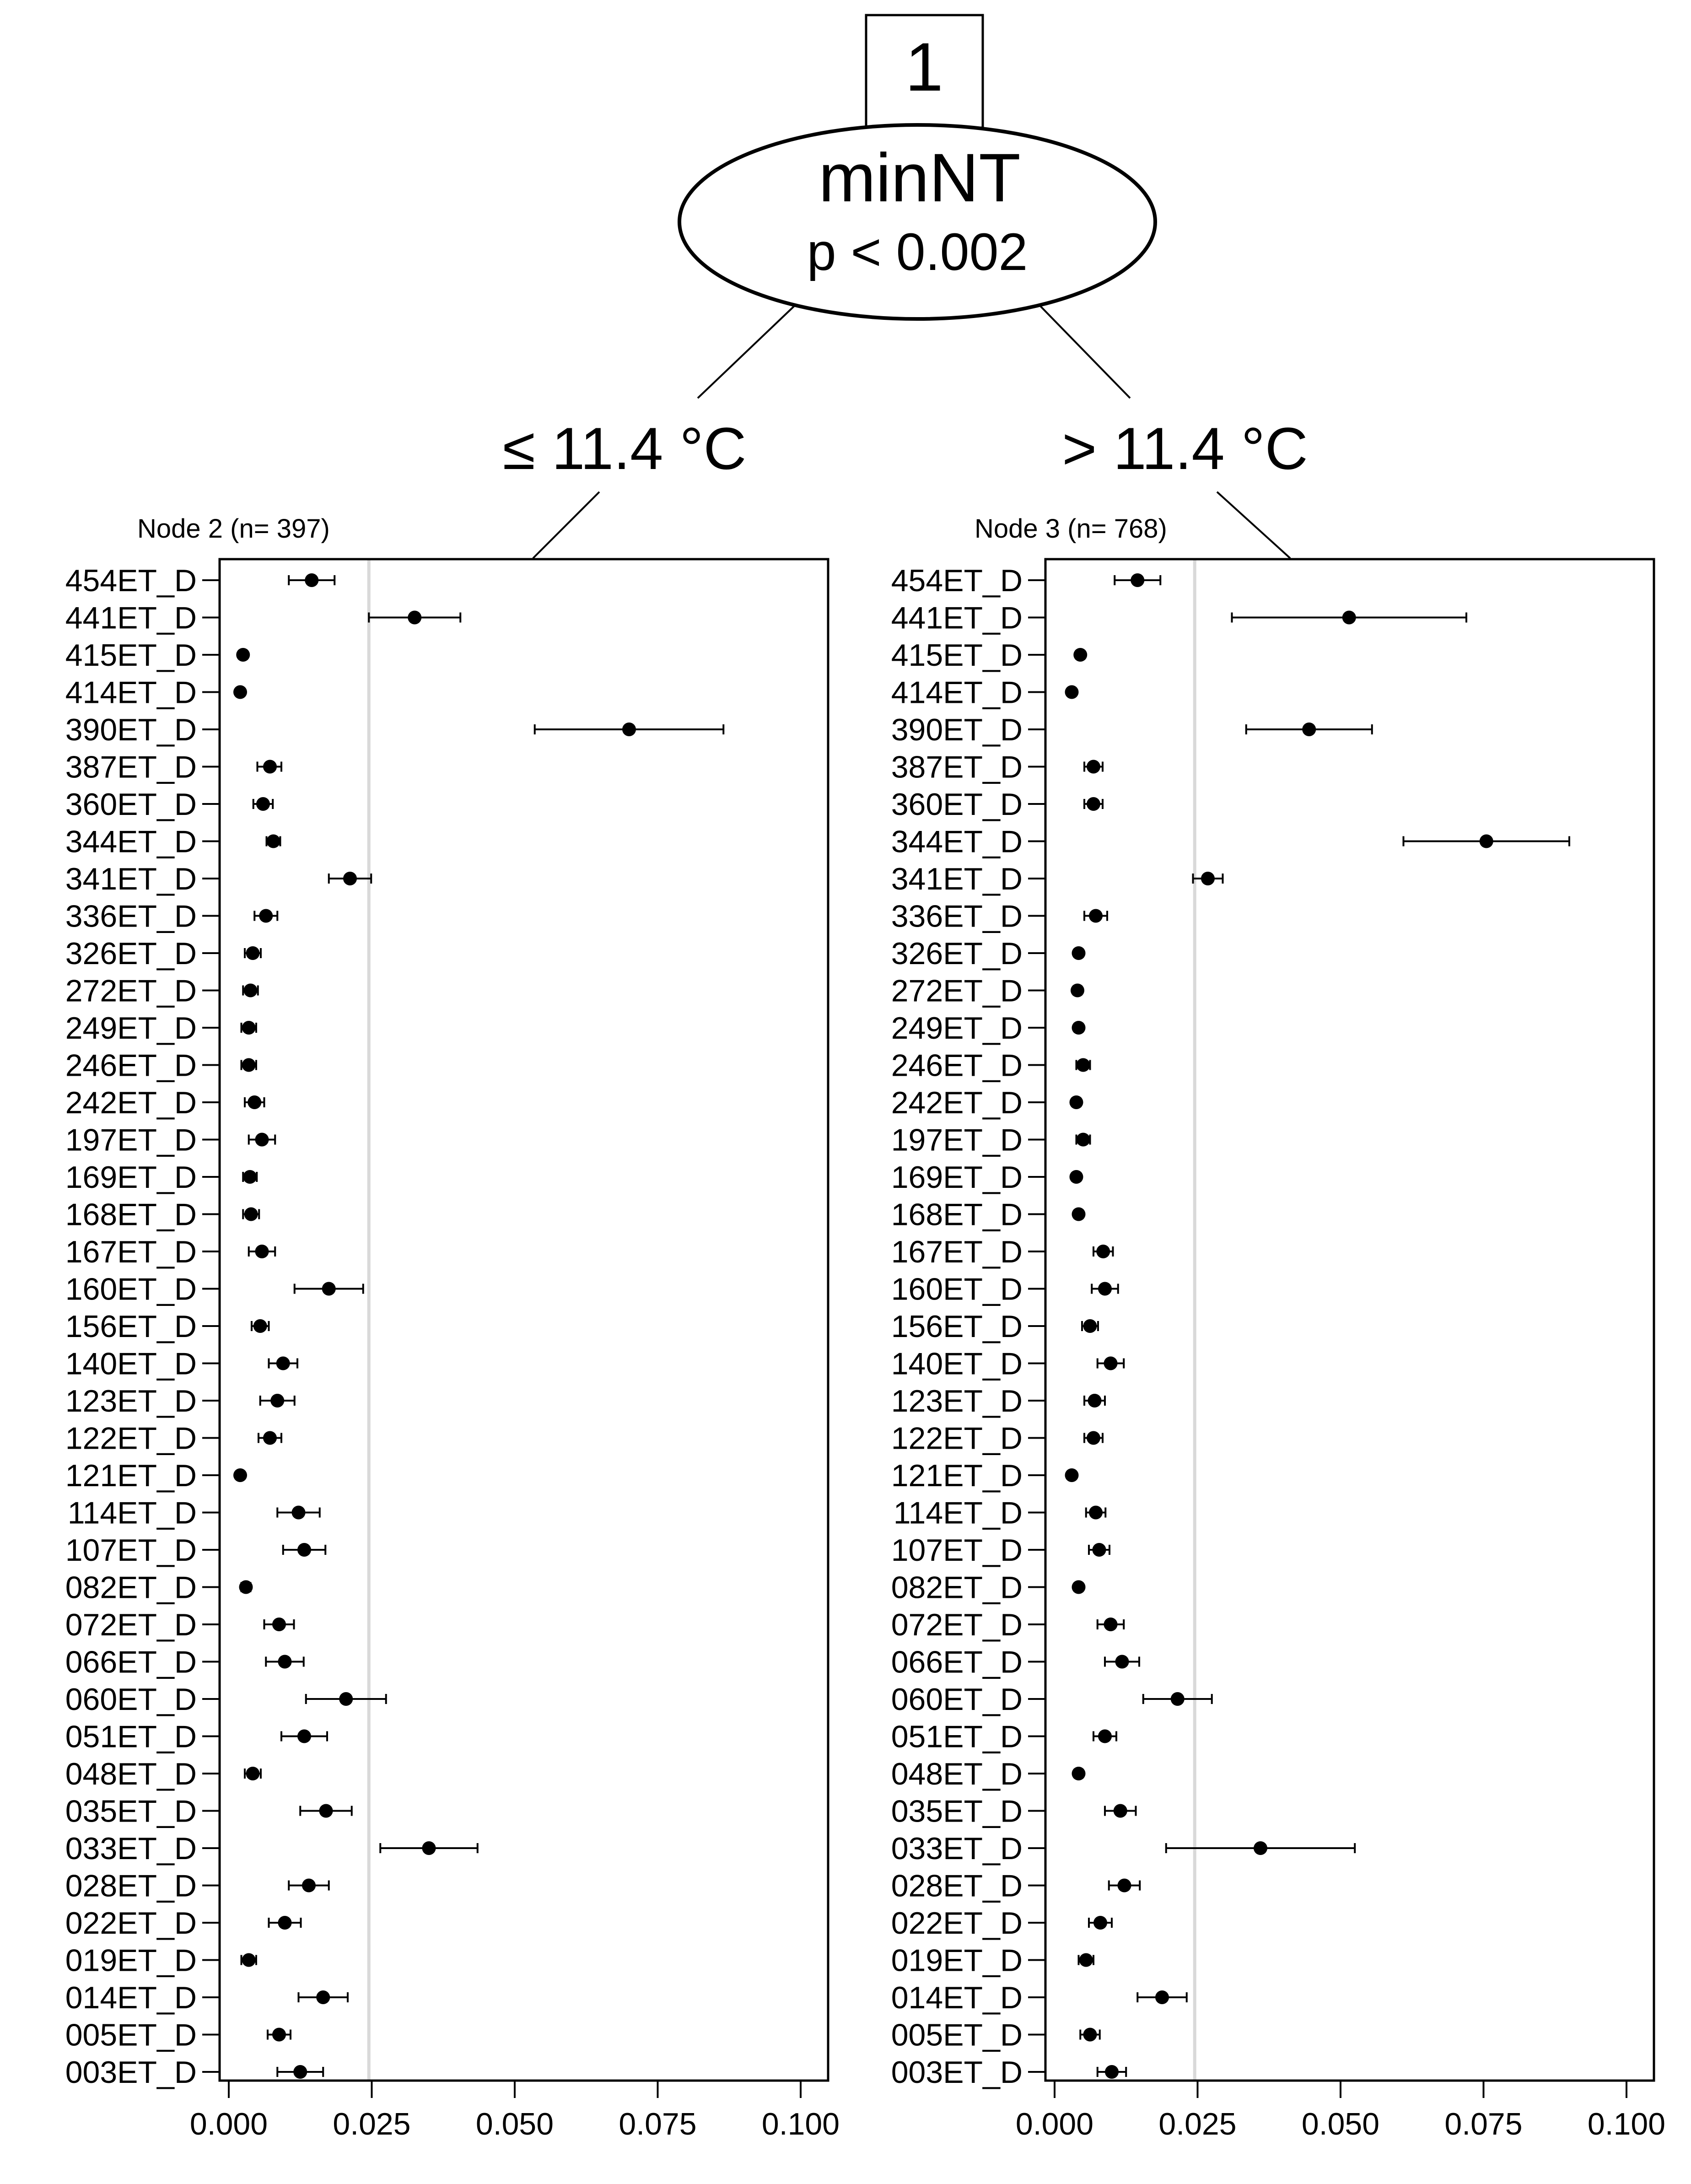  Describe the element at coordinates (131, 842) in the screenshot. I see `y-tick-label: 344ET_D` at that location.